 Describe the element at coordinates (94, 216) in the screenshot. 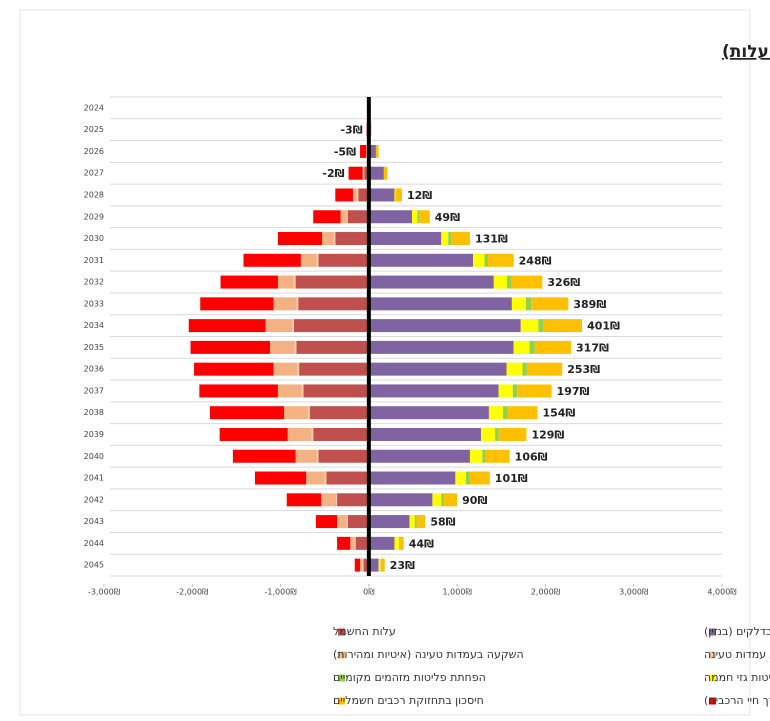

I see `year-label: 2029` at that location.